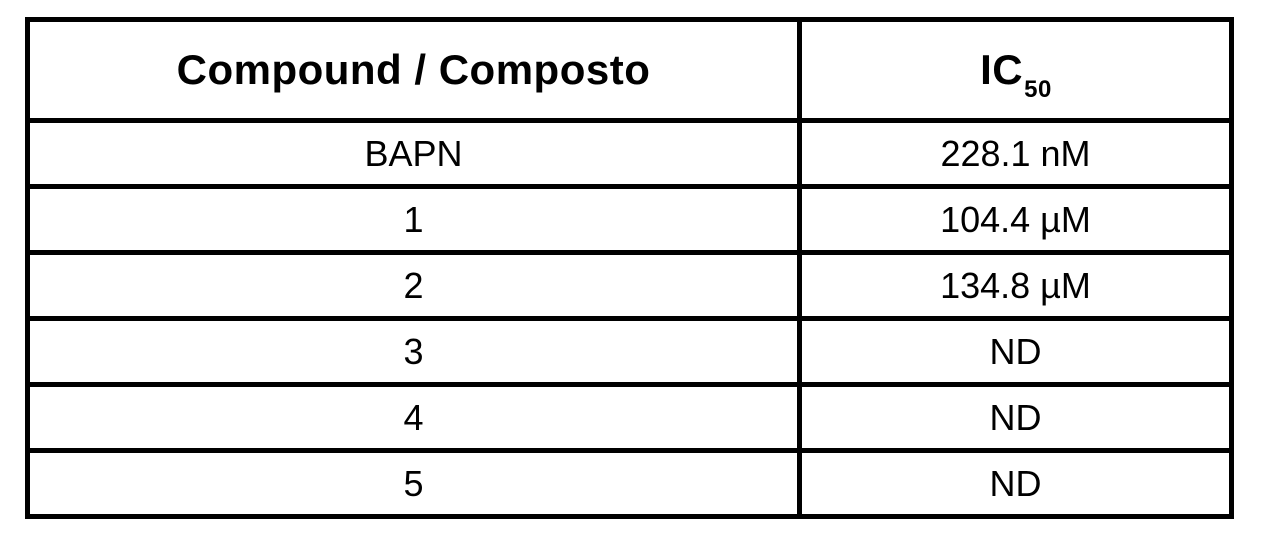  I want to click on table-row: BAPN 228.1 nM, so click(629, 153).